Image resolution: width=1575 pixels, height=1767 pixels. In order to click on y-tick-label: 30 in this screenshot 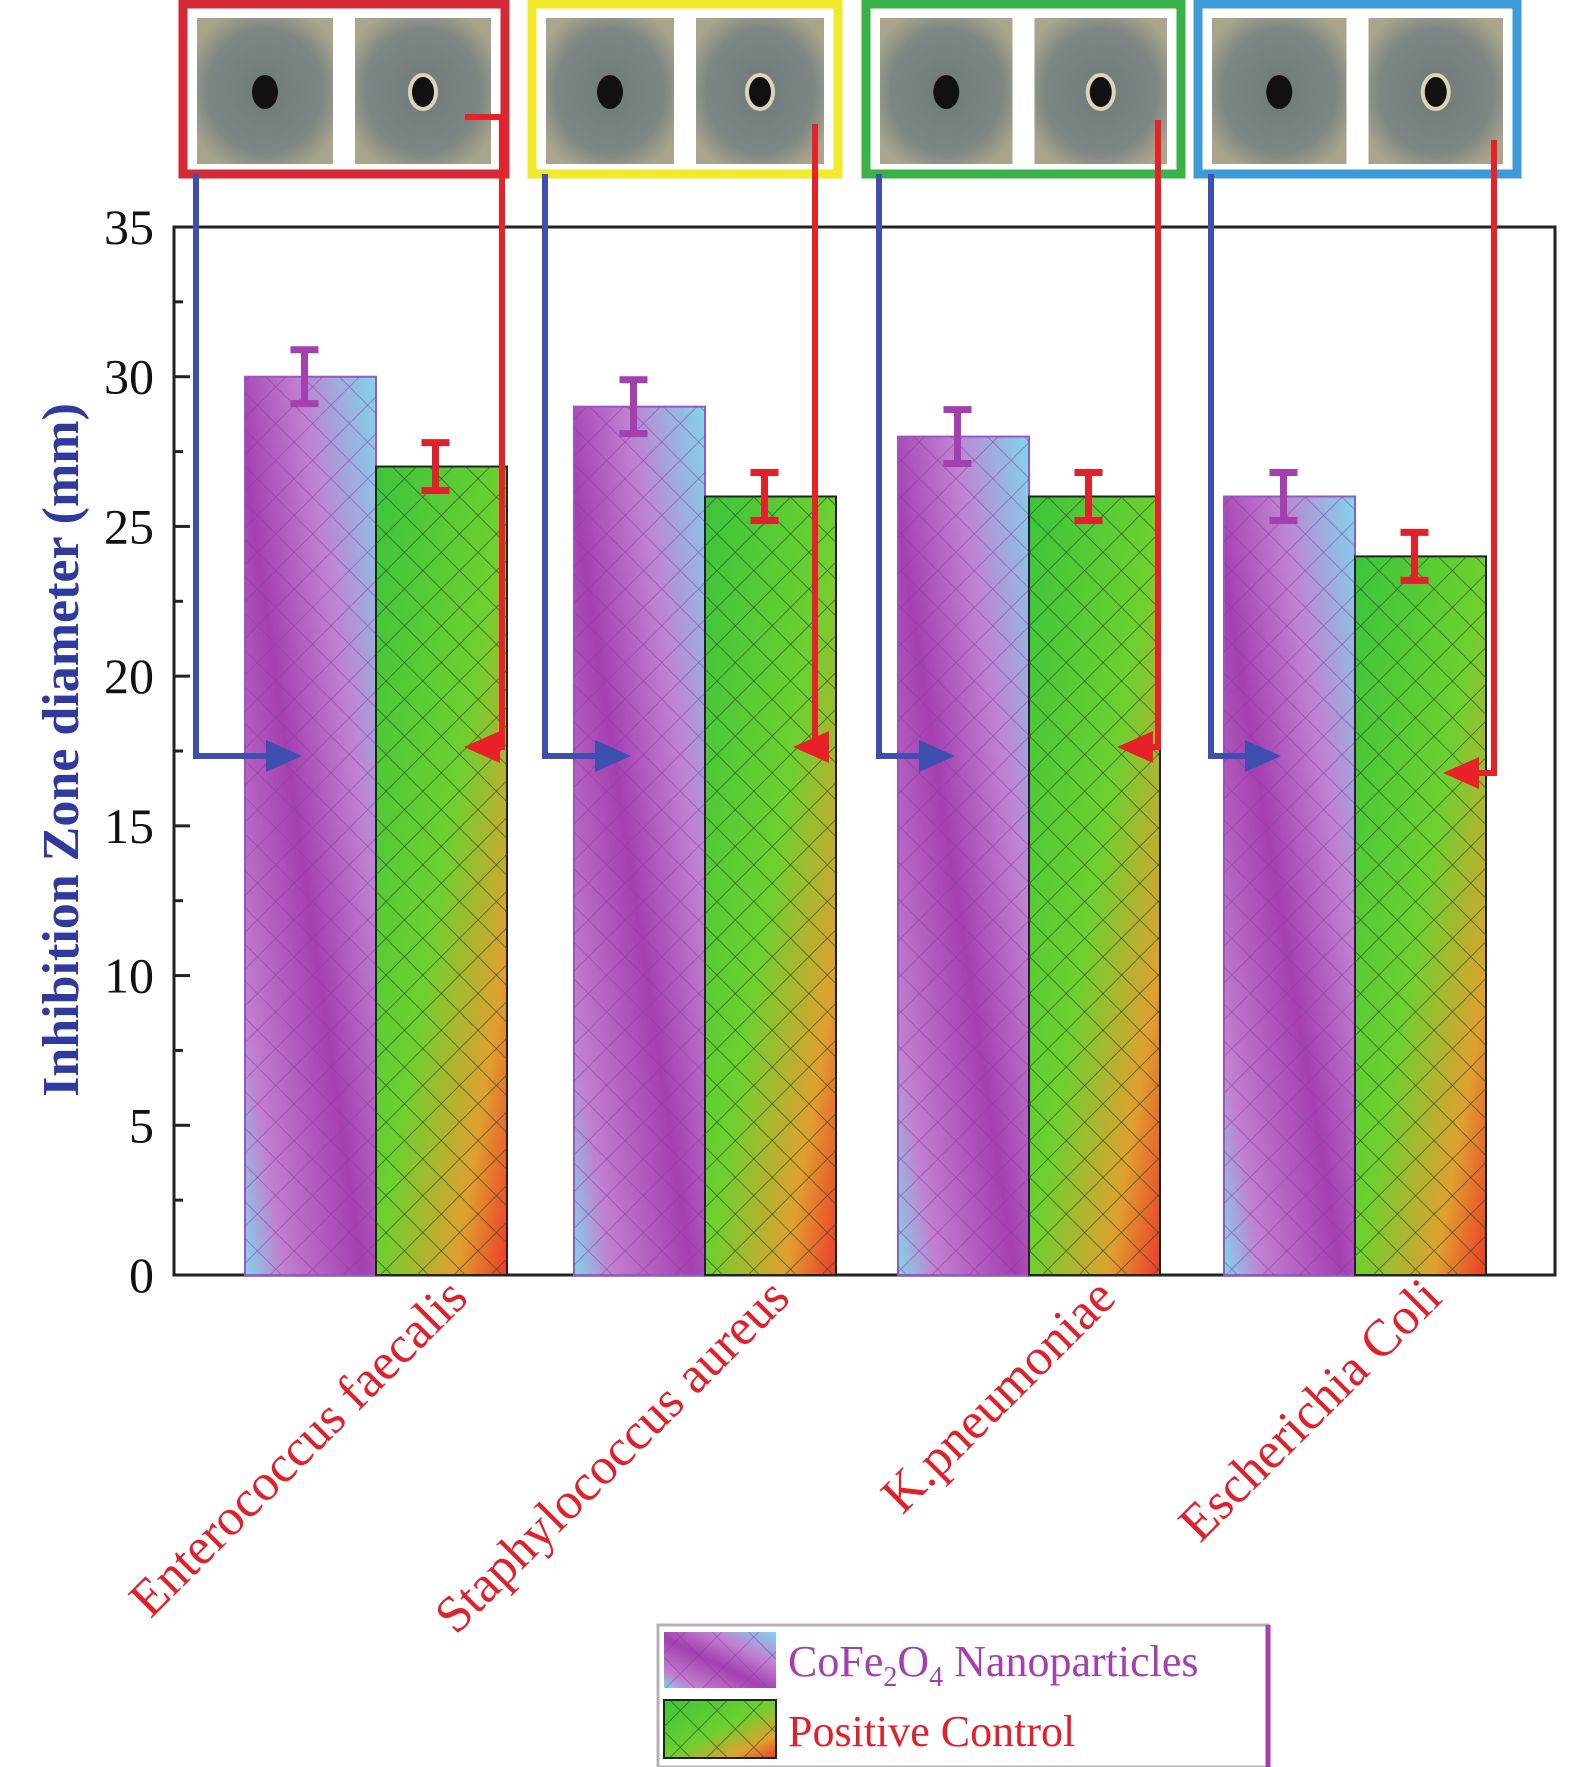, I will do `click(129, 377)`.